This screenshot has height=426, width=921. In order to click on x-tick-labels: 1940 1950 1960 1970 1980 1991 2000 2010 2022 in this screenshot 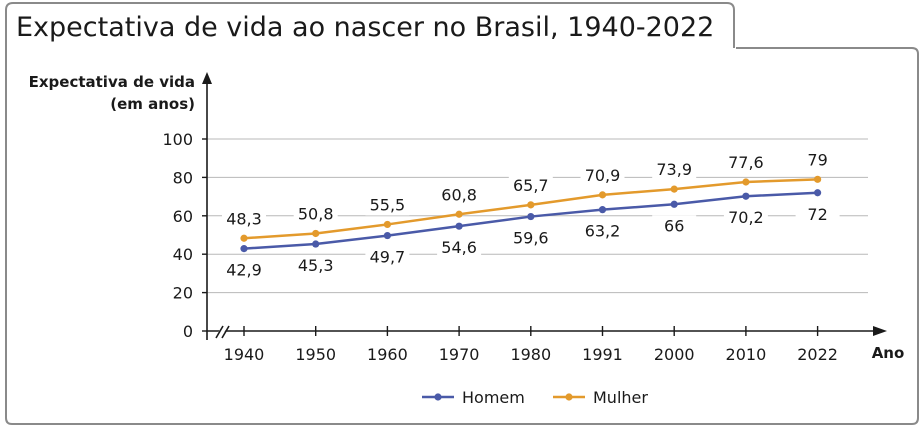, I will do `click(531, 345)`.